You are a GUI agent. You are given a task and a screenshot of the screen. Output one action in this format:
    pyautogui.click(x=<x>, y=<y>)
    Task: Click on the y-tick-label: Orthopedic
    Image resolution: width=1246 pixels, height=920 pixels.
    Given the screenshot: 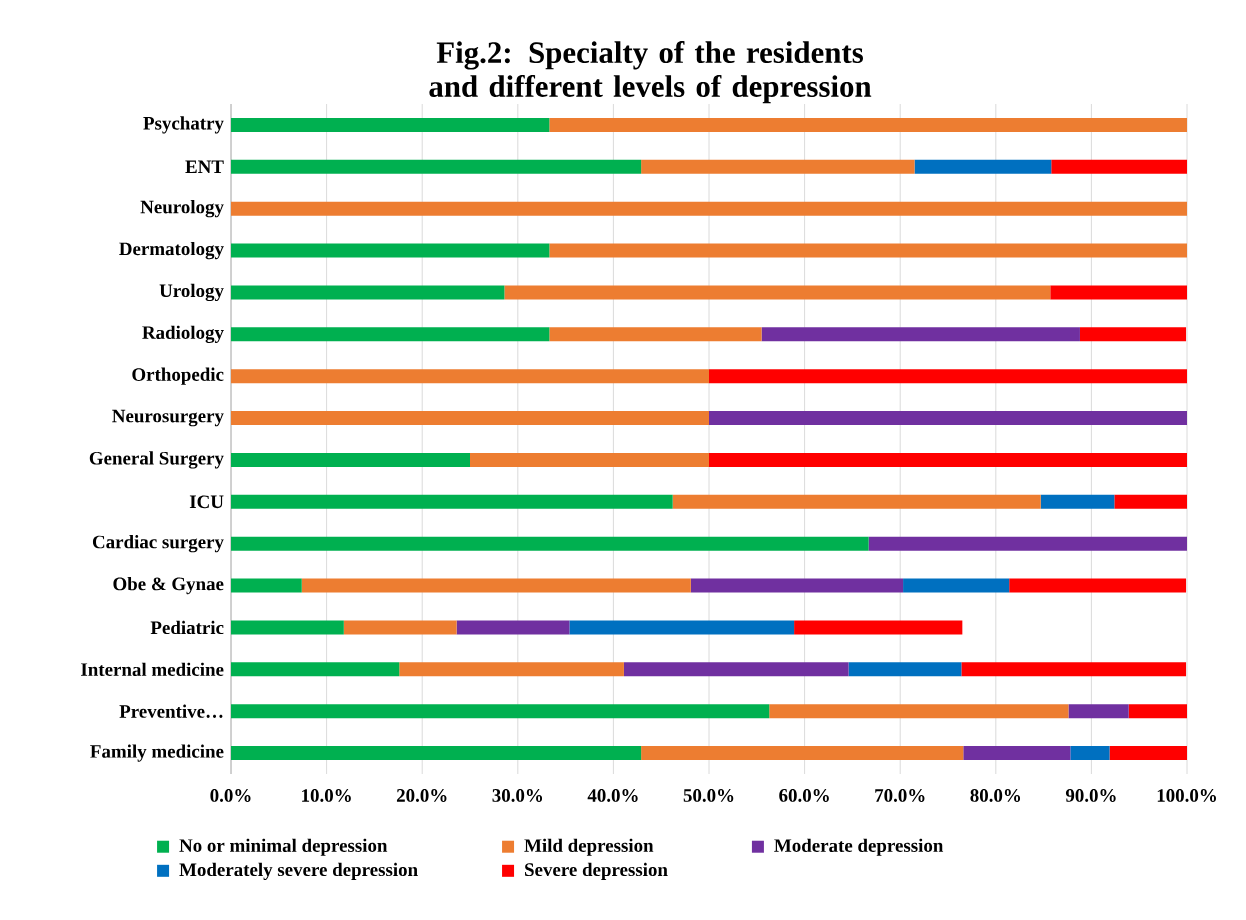 What is the action you would take?
    pyautogui.click(x=178, y=376)
    